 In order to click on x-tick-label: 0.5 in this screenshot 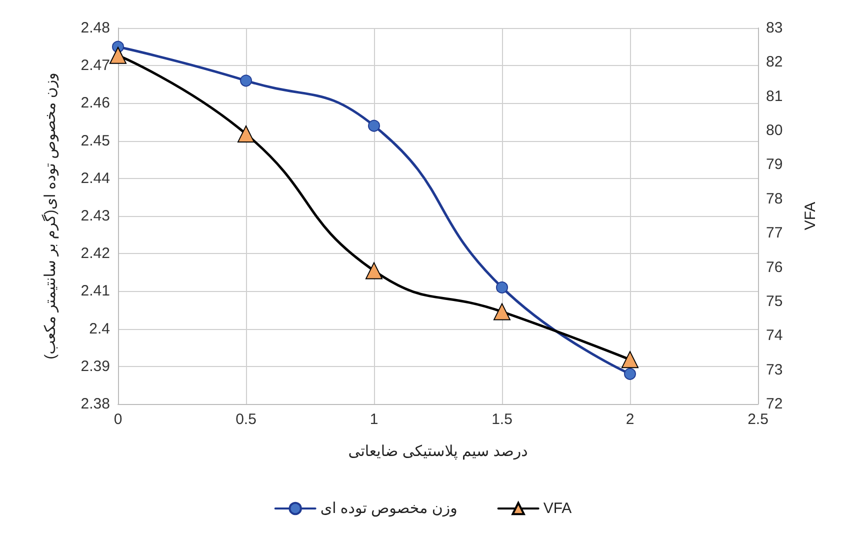, I will do `click(246, 419)`.